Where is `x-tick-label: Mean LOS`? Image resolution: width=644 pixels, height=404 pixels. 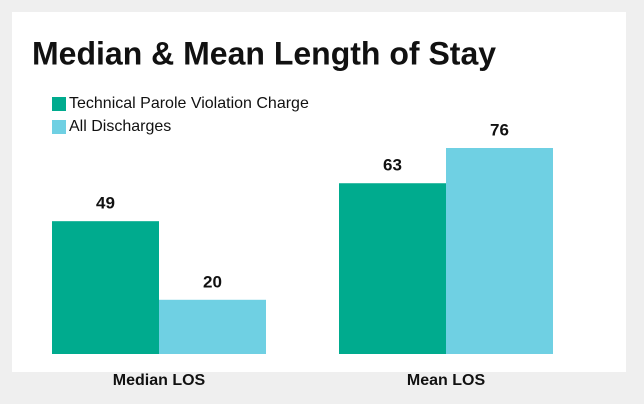 x-tick-label: Mean LOS is located at coordinates (446, 380).